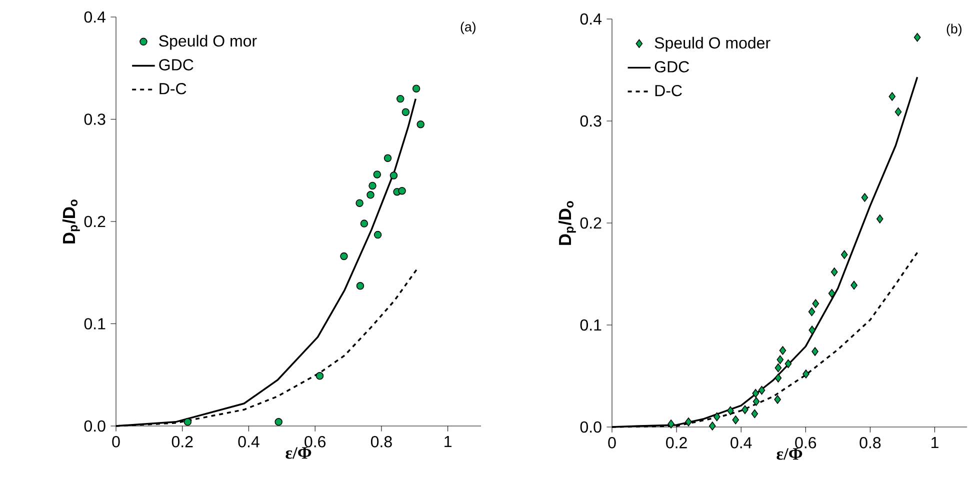 The width and height of the screenshot is (971, 497). What do you see at coordinates (468, 28) in the screenshot?
I see `annotation: (a)` at bounding box center [468, 28].